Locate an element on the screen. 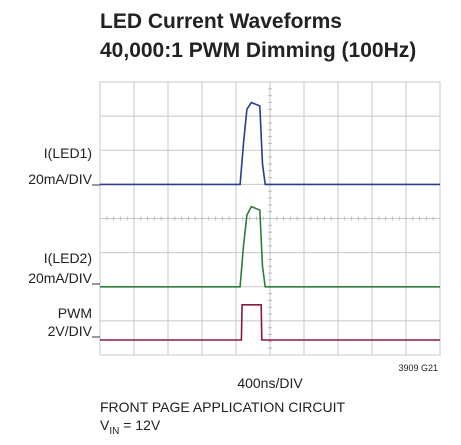 The width and height of the screenshot is (461, 445). series-name: I(LED2) is located at coordinates (68, 258).